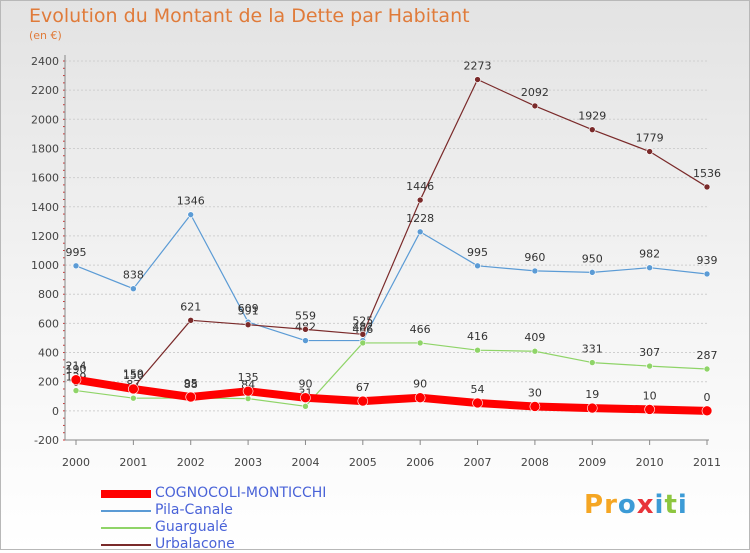 This screenshot has height=553, width=750. I want to click on series-guargual-: 13987888431466466416409331307287, so click(392, 366).